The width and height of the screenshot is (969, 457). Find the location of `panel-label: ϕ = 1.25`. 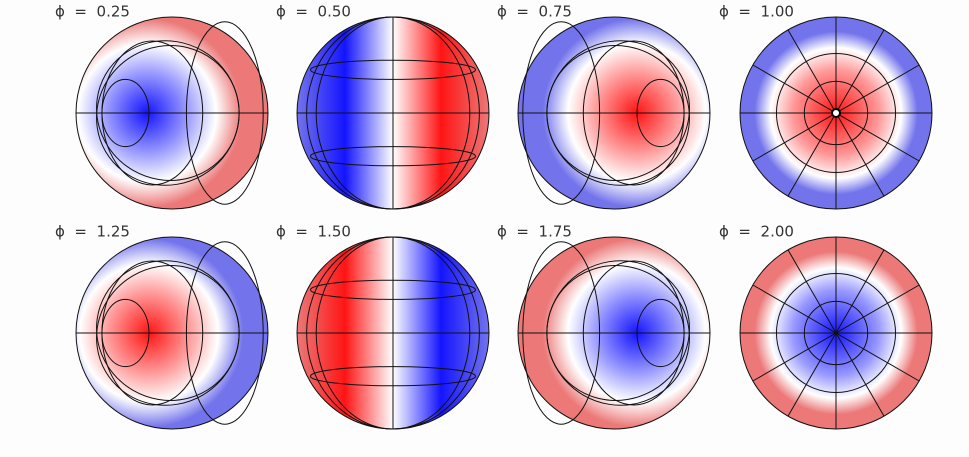

panel-label: ϕ = 1.25 is located at coordinates (92, 232).